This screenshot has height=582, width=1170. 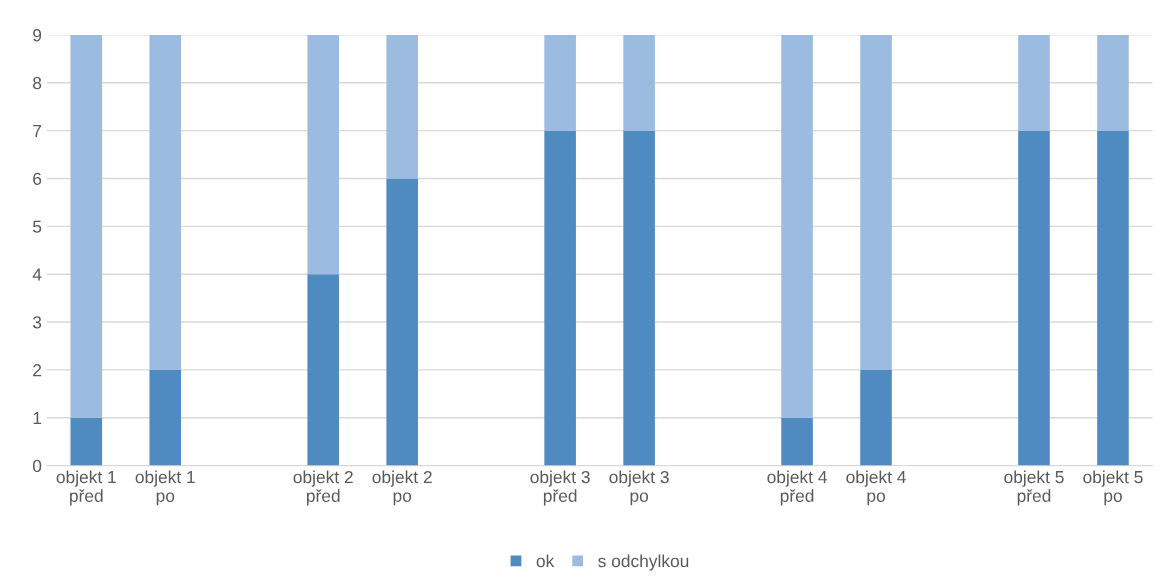 I want to click on y-tick-label: 3, so click(x=37, y=322).